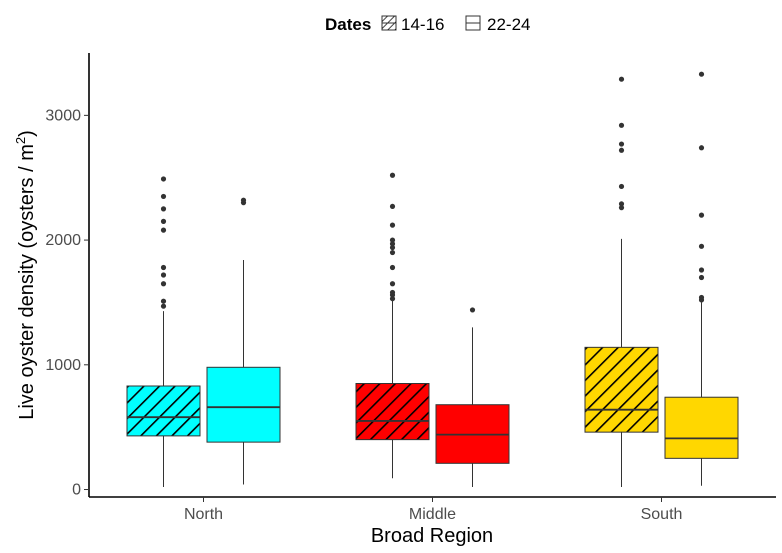  What do you see at coordinates (508, 24) in the screenshot?
I see `legend-label-22-24: 22-24` at bounding box center [508, 24].